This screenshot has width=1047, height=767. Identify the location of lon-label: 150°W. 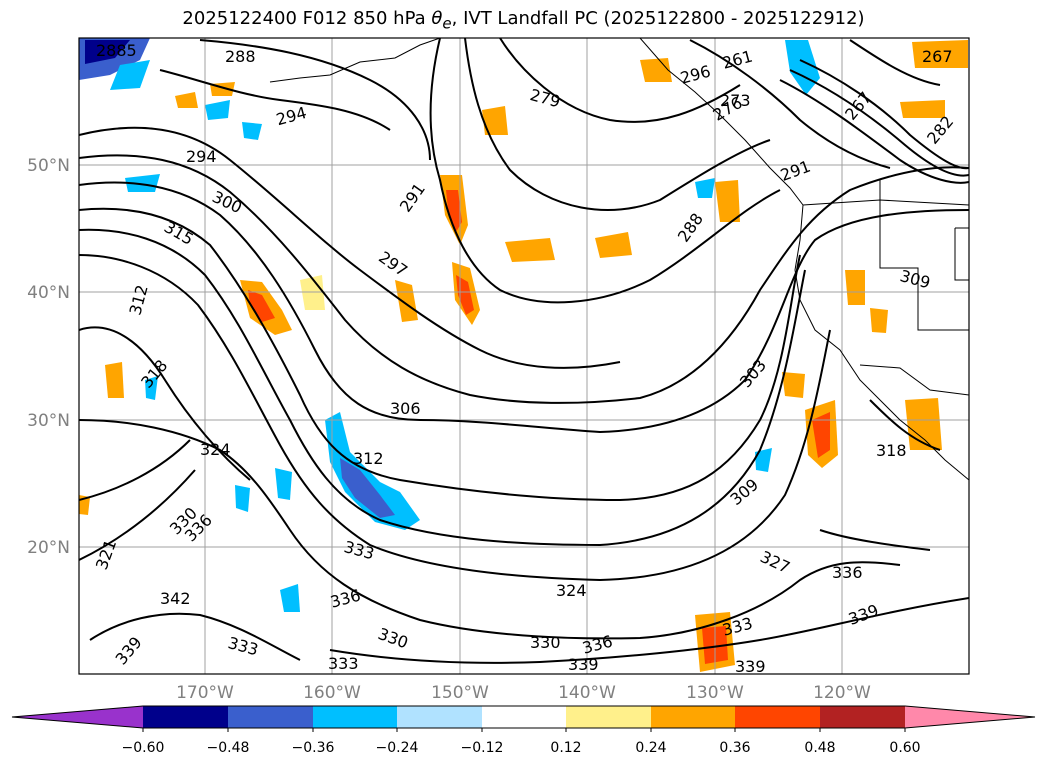
(460, 693).